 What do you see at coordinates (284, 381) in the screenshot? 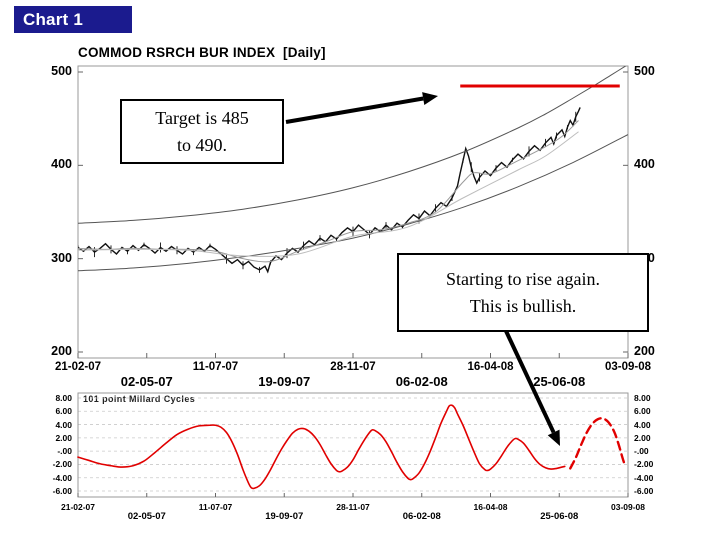
I see `main-x-tick-label: 19-09-07` at bounding box center [284, 381].